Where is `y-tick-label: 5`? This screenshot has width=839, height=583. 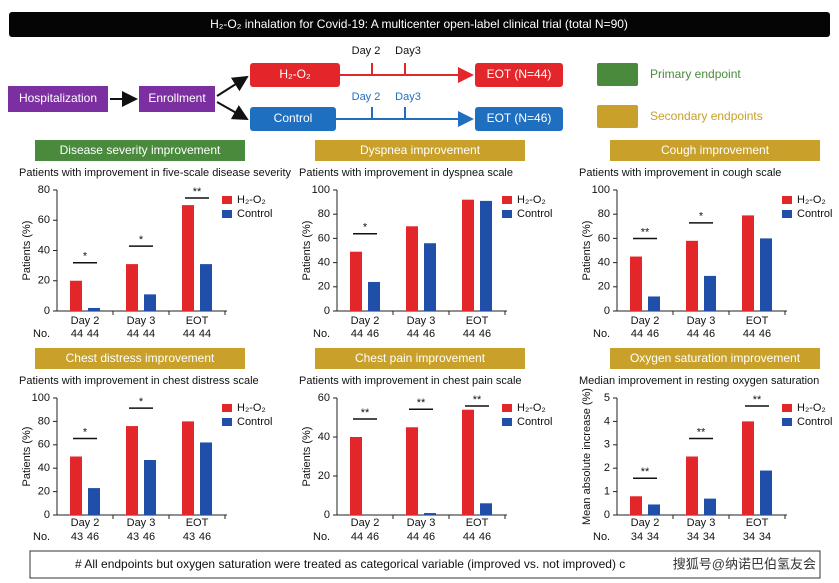 y-tick-label: 5 is located at coordinates (607, 398).